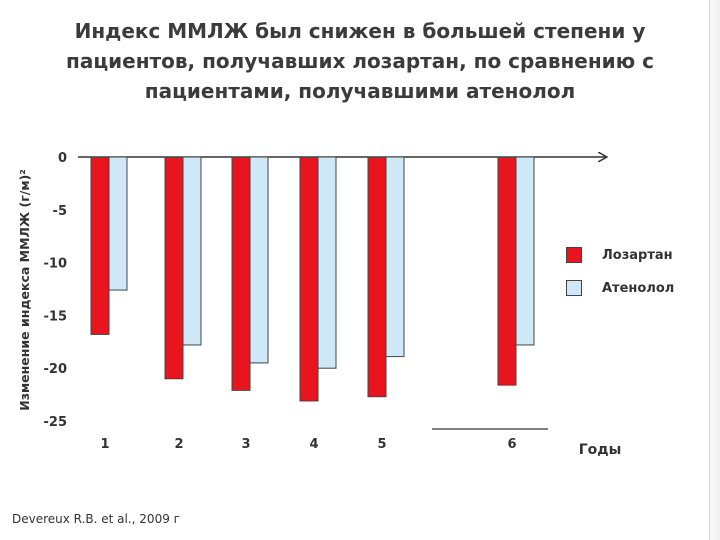 Image resolution: width=720 pixels, height=540 pixels. What do you see at coordinates (60, 211) in the screenshot?
I see `y-tick-label: -5` at bounding box center [60, 211].